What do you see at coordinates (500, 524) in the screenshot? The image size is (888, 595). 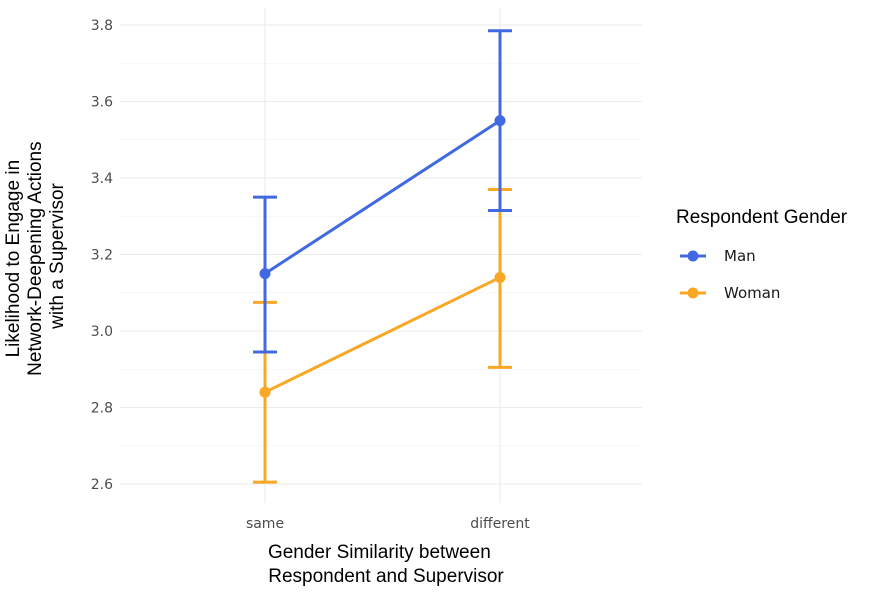 I see `x-tick-label: different` at bounding box center [500, 524].